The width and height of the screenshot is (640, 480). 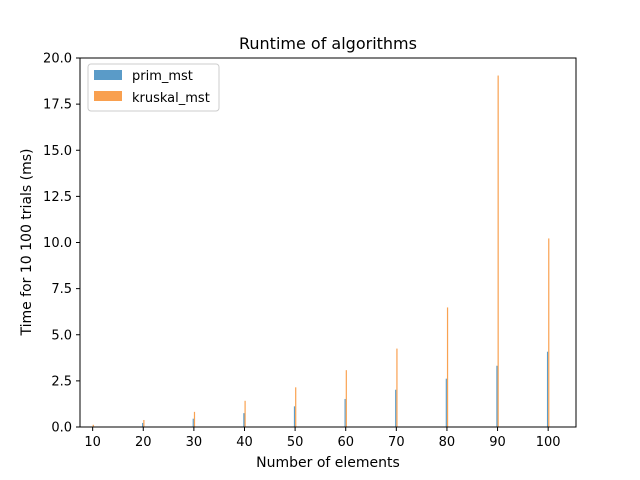 What do you see at coordinates (92, 442) in the screenshot?
I see `x-tick-label: 10` at bounding box center [92, 442].